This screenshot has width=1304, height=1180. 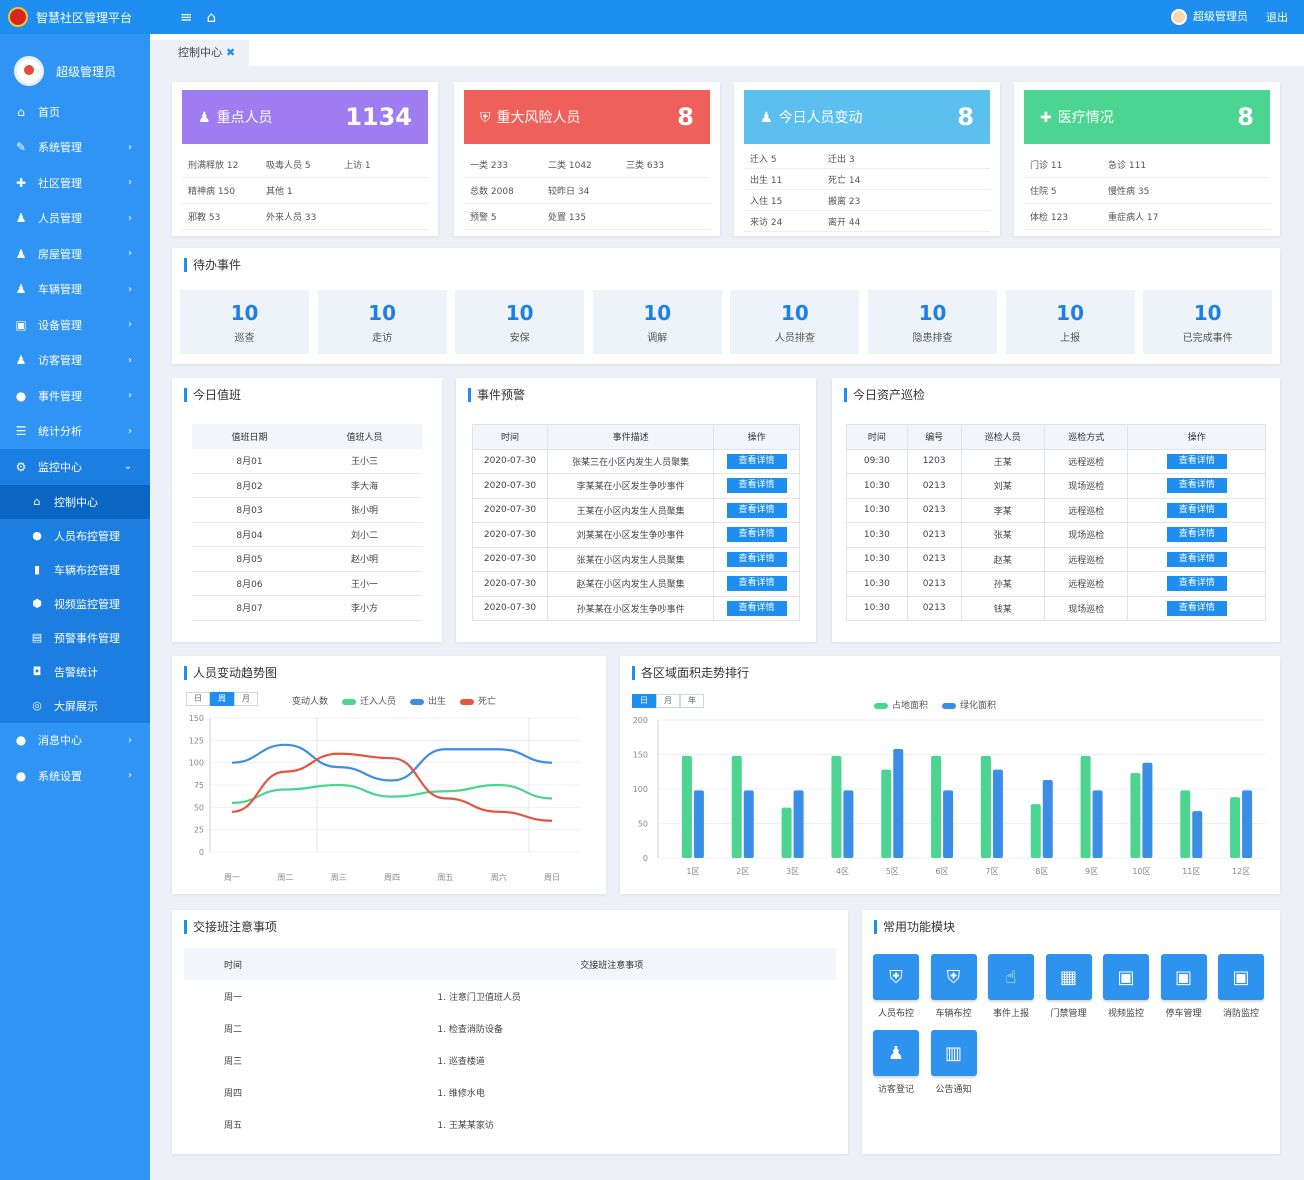 What do you see at coordinates (75, 570) in the screenshot?
I see `sidebar-subitem-2: ▮ 车辆布控管理` at bounding box center [75, 570].